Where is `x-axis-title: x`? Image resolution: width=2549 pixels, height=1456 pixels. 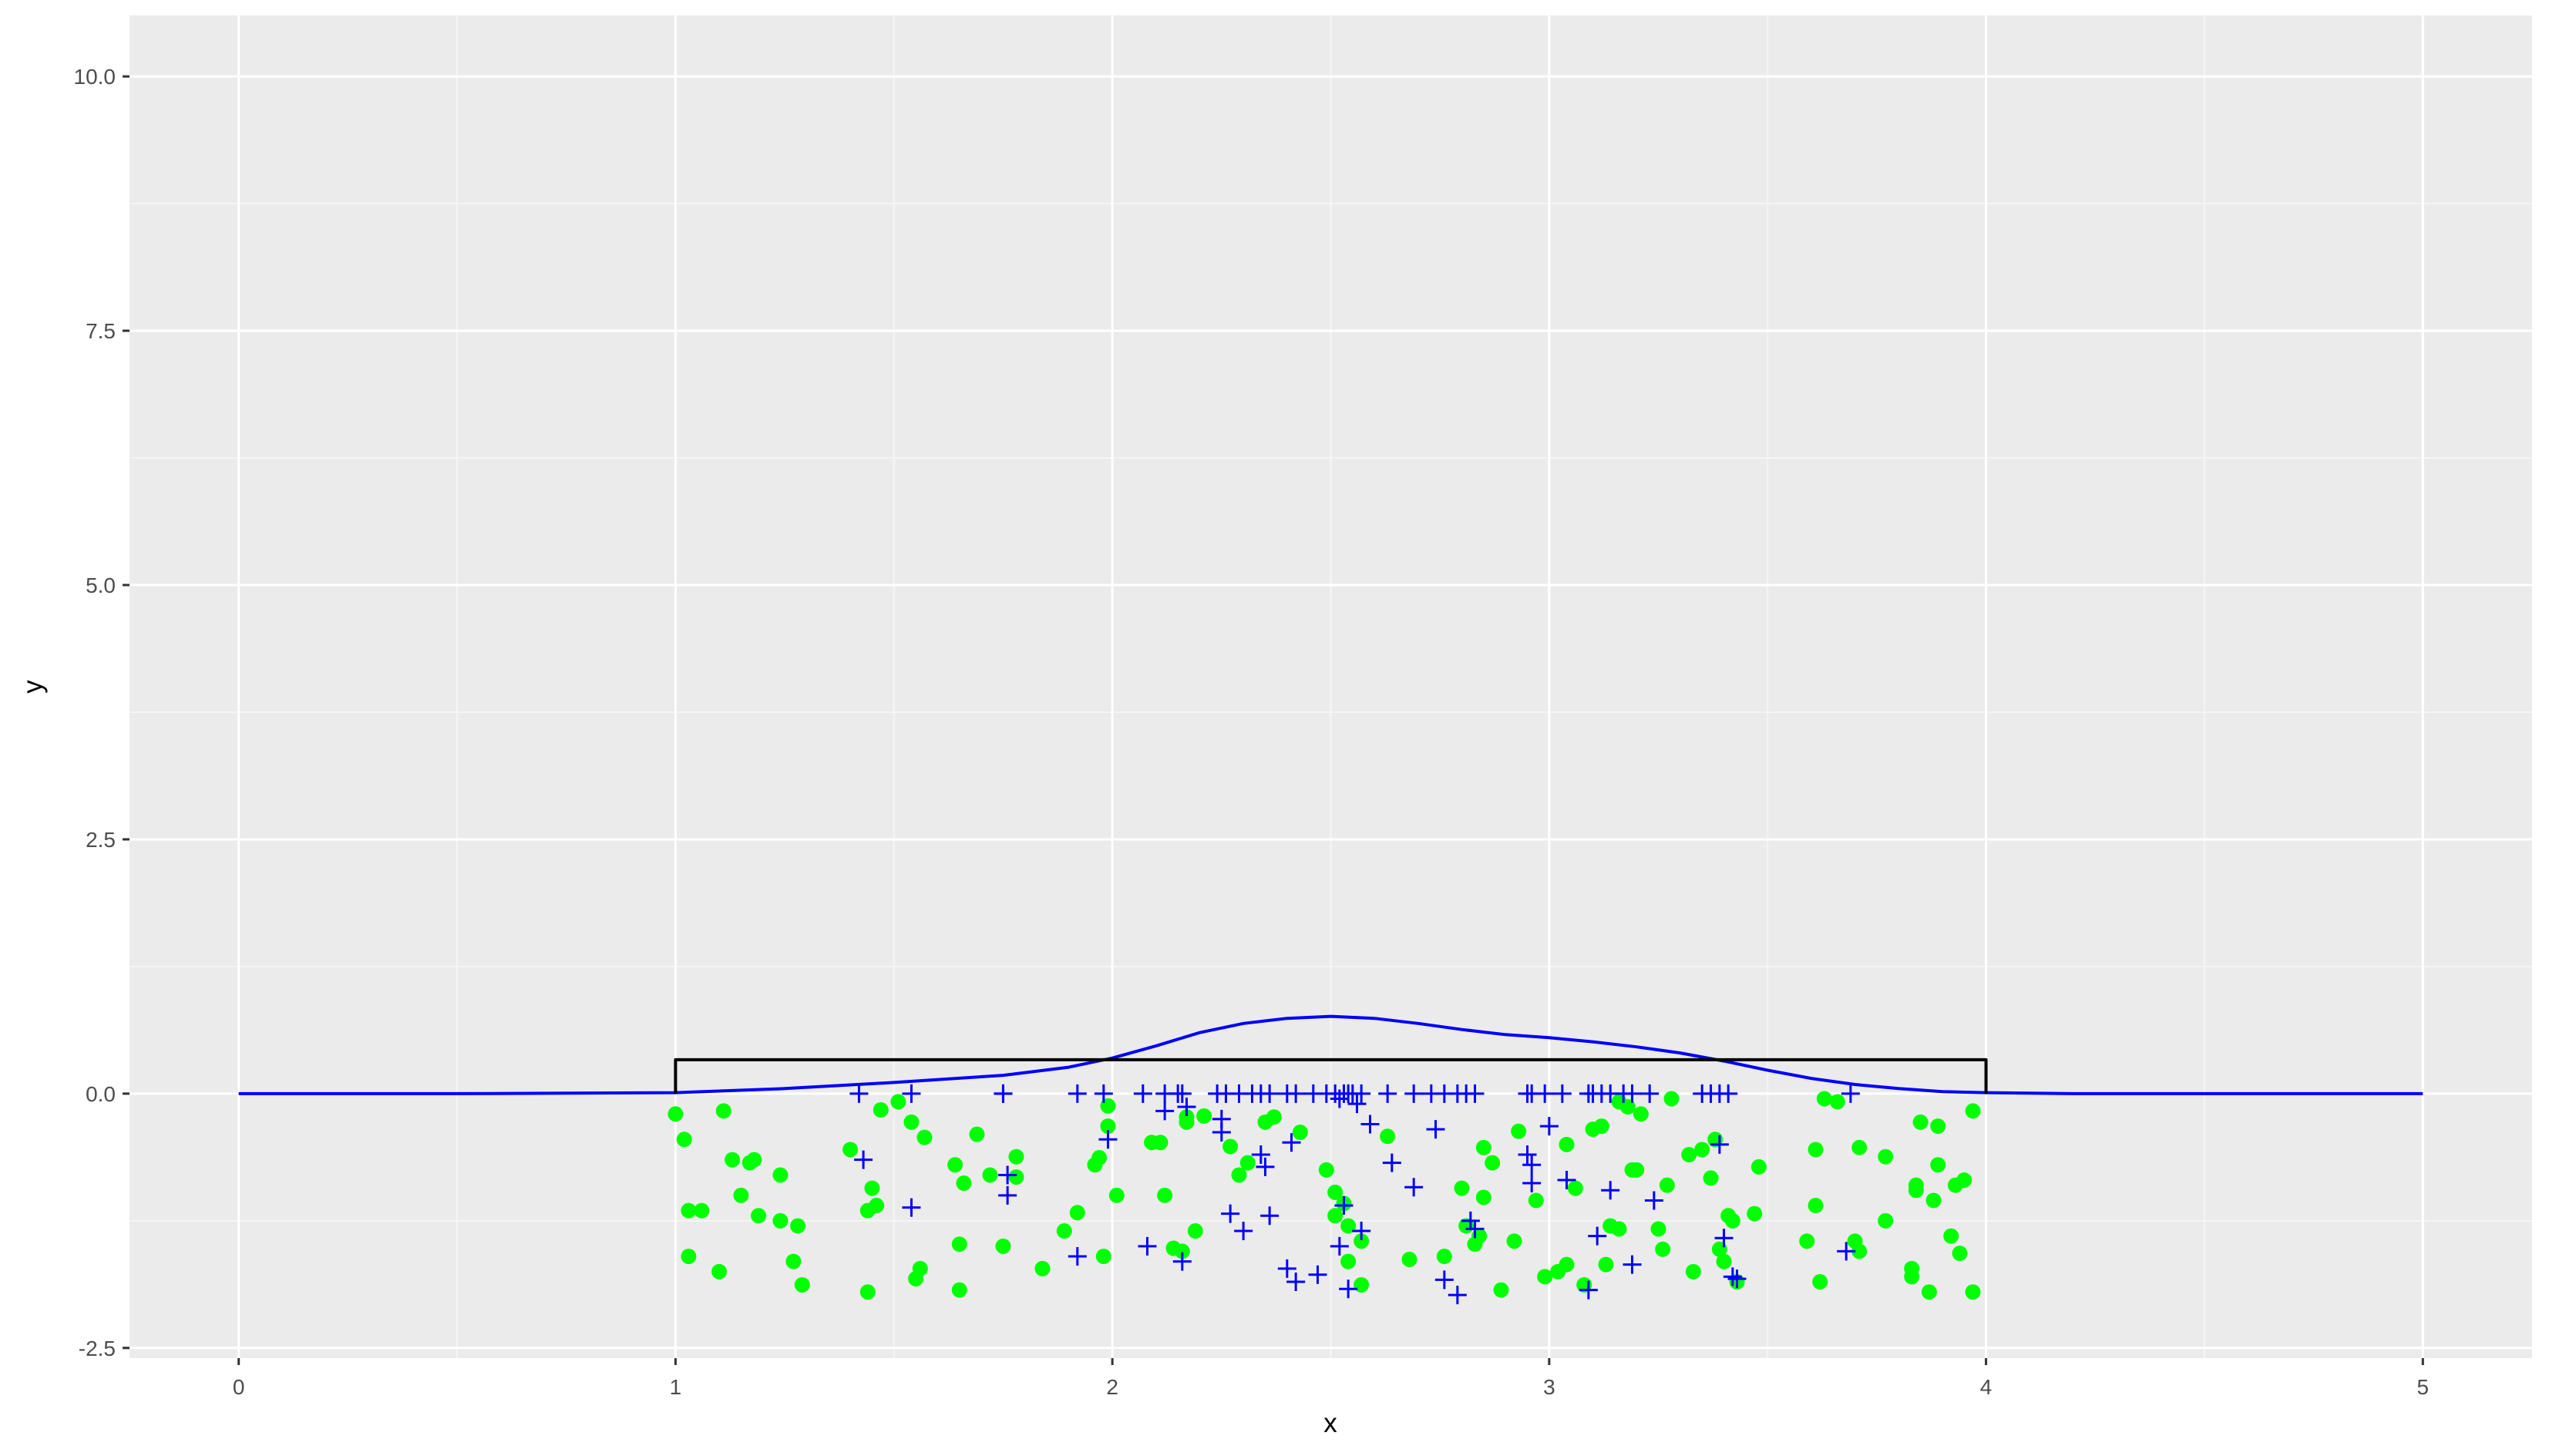
x-axis-title: x is located at coordinates (1330, 1423).